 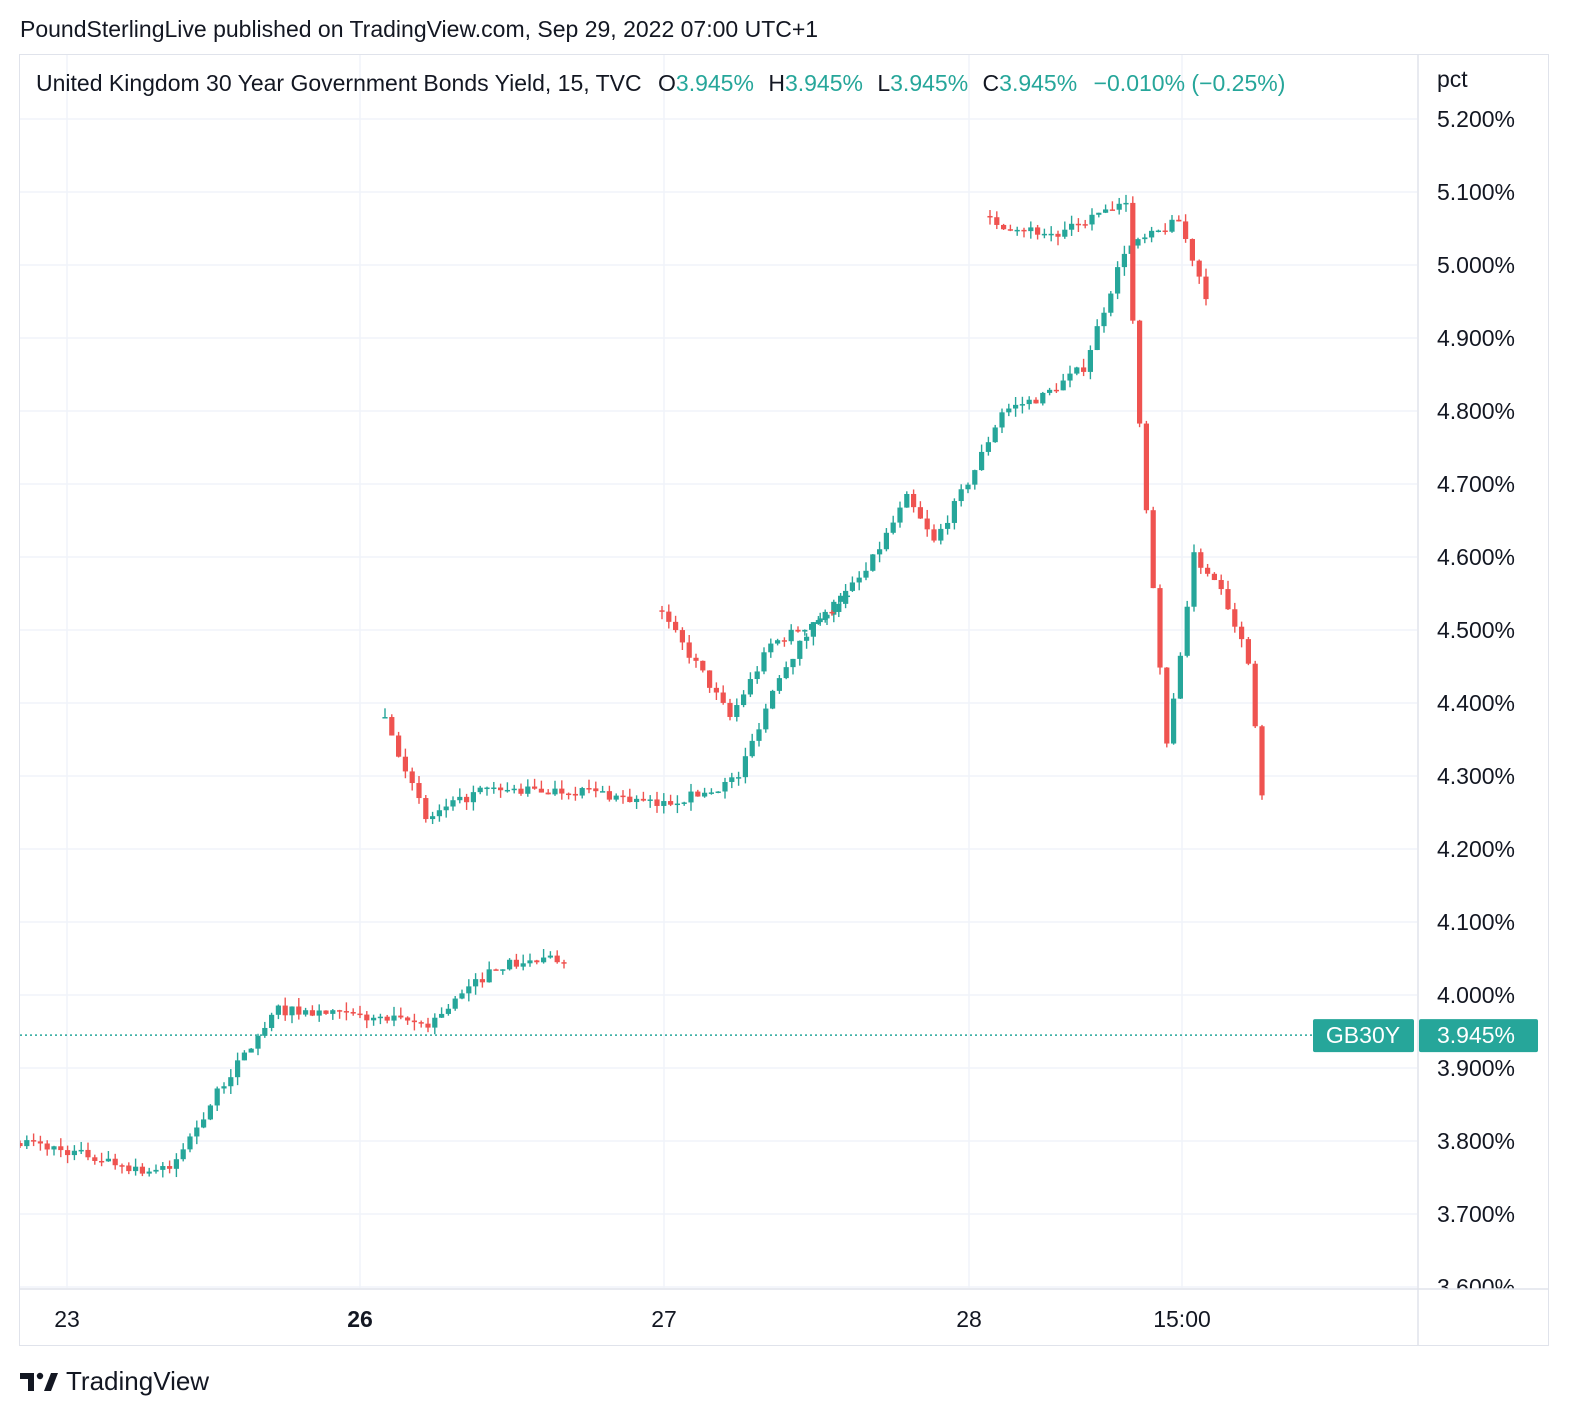 What do you see at coordinates (714, 83) in the screenshot?
I see `legend-open-value: 3.945%` at bounding box center [714, 83].